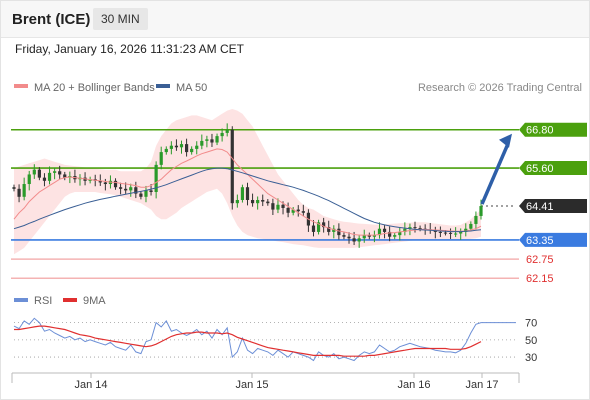 The width and height of the screenshot is (590, 400). I want to click on title-bar: Brent (ICE) 30 MIN, so click(295, 19).